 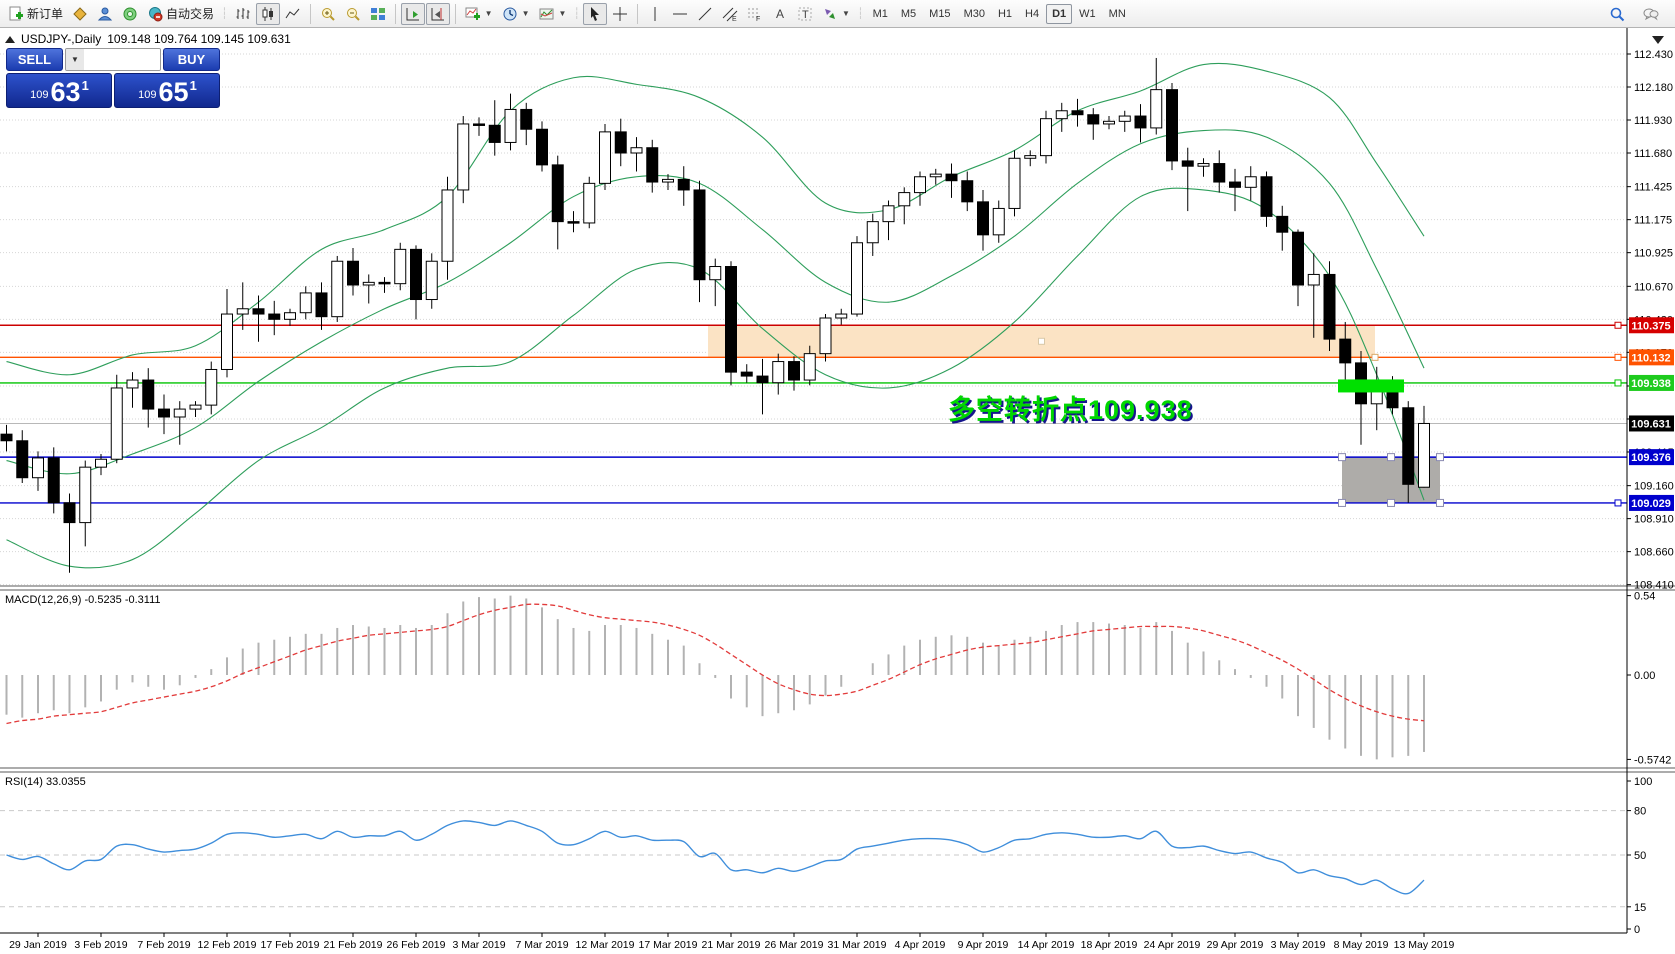 What do you see at coordinates (1235, 945) in the screenshot?
I see `svg-text: 29 Apr 2019` at bounding box center [1235, 945].